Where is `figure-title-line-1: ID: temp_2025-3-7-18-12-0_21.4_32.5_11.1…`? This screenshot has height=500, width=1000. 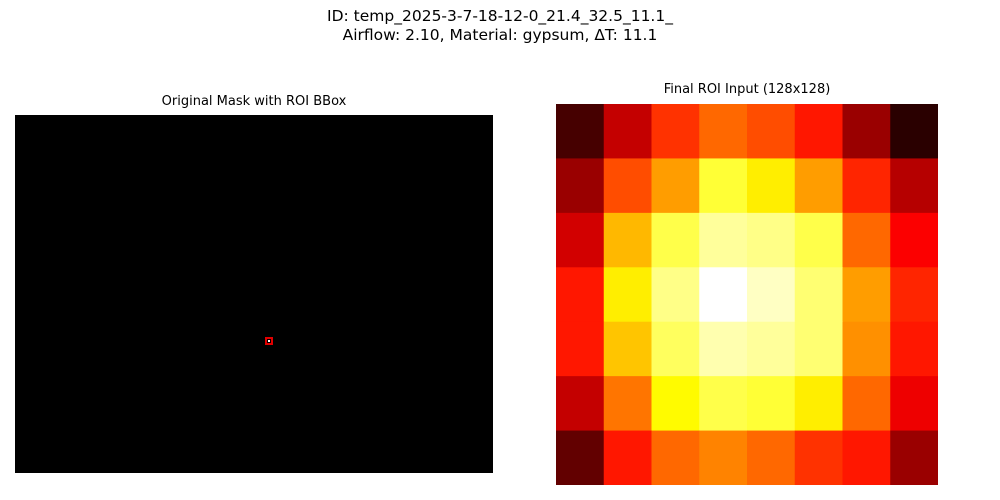 figure-title-line-1: ID: temp_2025-3-7-18-12-0_21.4_32.5_11.1… is located at coordinates (500, 16).